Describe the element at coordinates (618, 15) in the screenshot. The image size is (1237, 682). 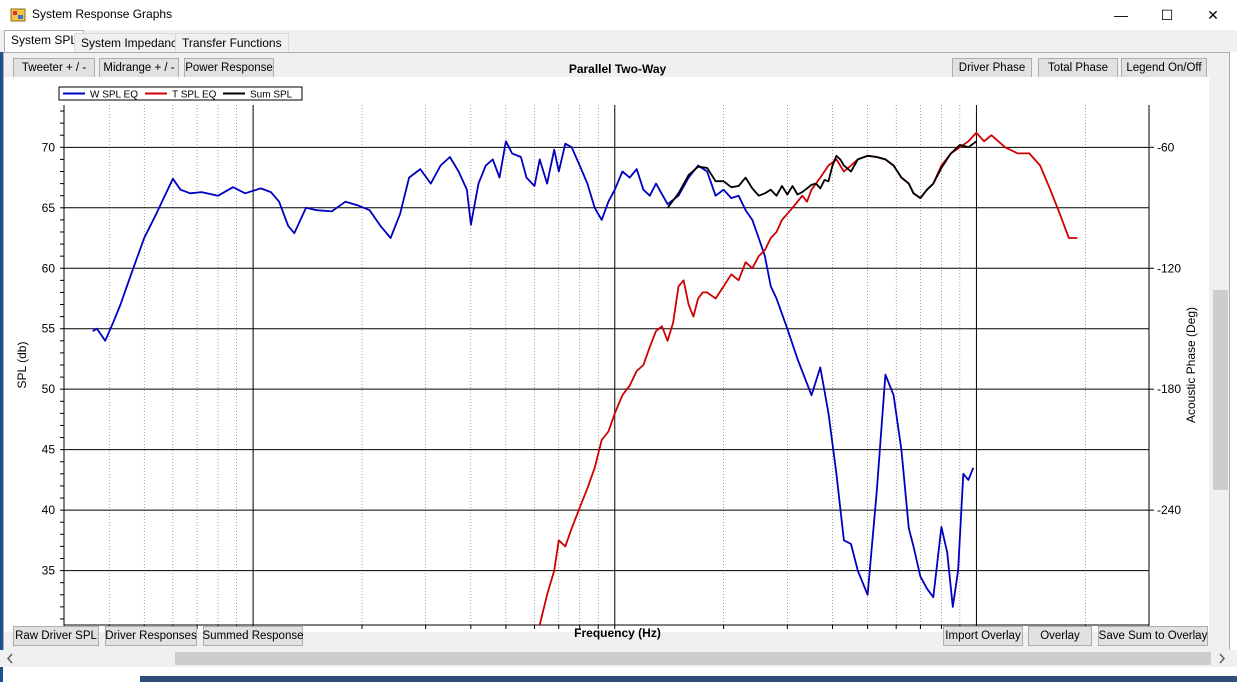
I see `title-bar: System Response Graphs — ☐ ✕` at that location.